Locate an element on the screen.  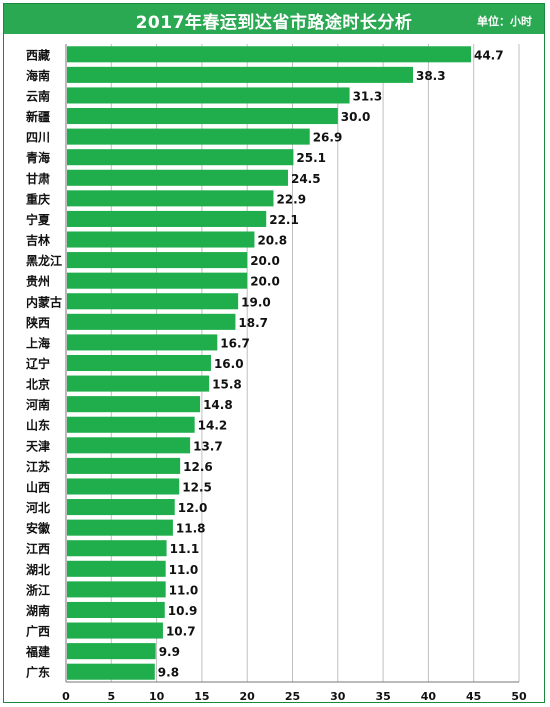
x-tick-label: 20 is located at coordinates (248, 696).